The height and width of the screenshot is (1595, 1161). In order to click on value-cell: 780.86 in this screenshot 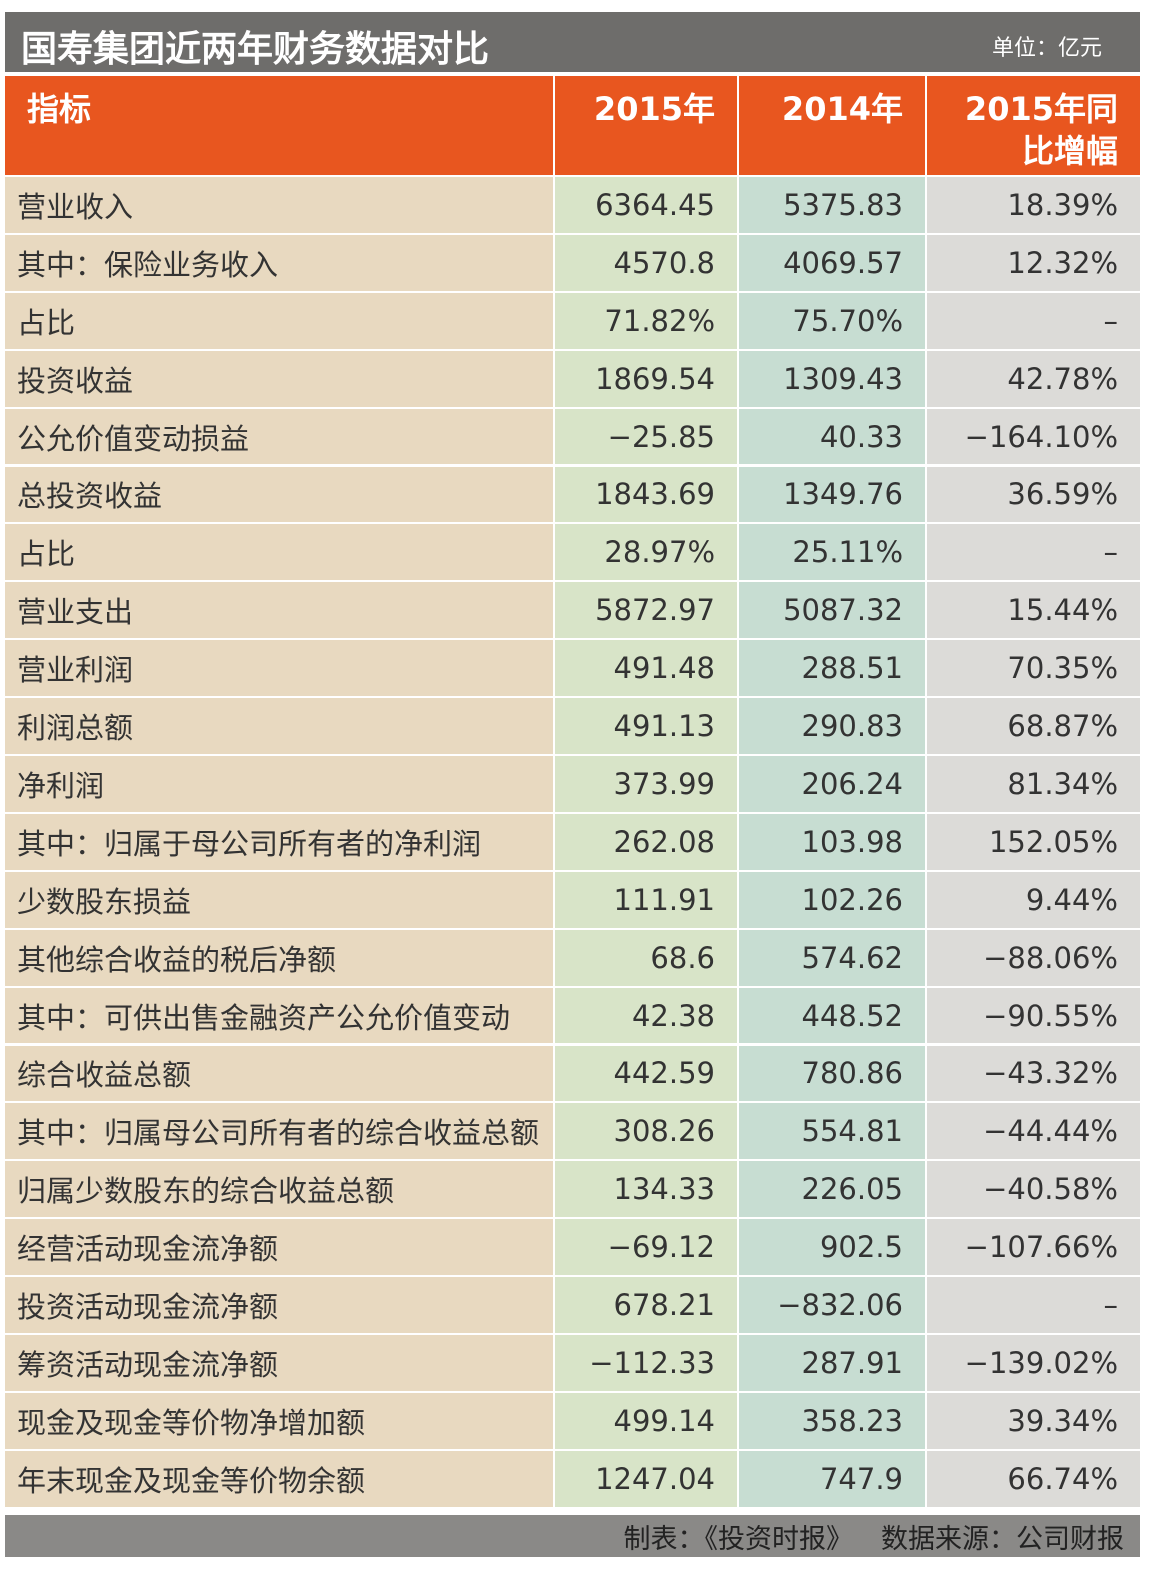, I will do `click(832, 1073)`.